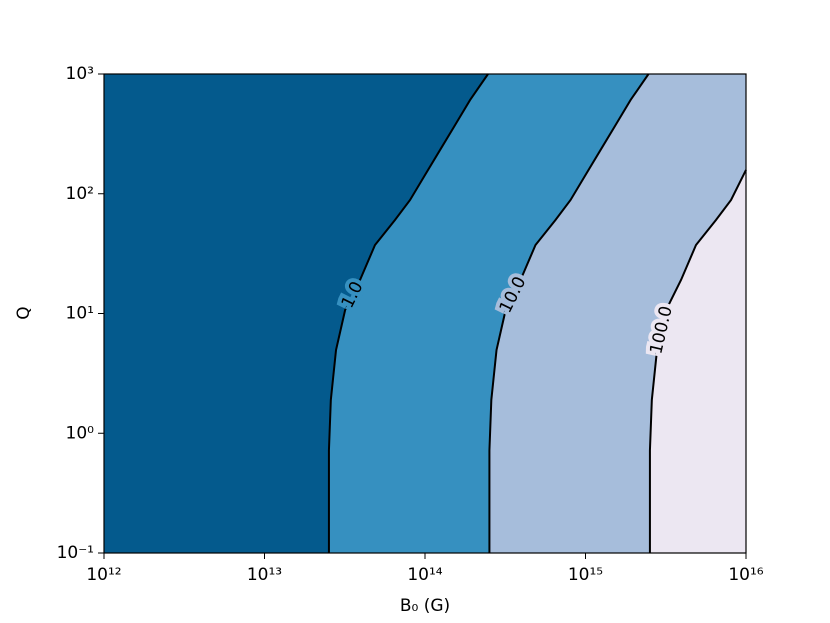  I want to click on contour-line, so click(697, 361).